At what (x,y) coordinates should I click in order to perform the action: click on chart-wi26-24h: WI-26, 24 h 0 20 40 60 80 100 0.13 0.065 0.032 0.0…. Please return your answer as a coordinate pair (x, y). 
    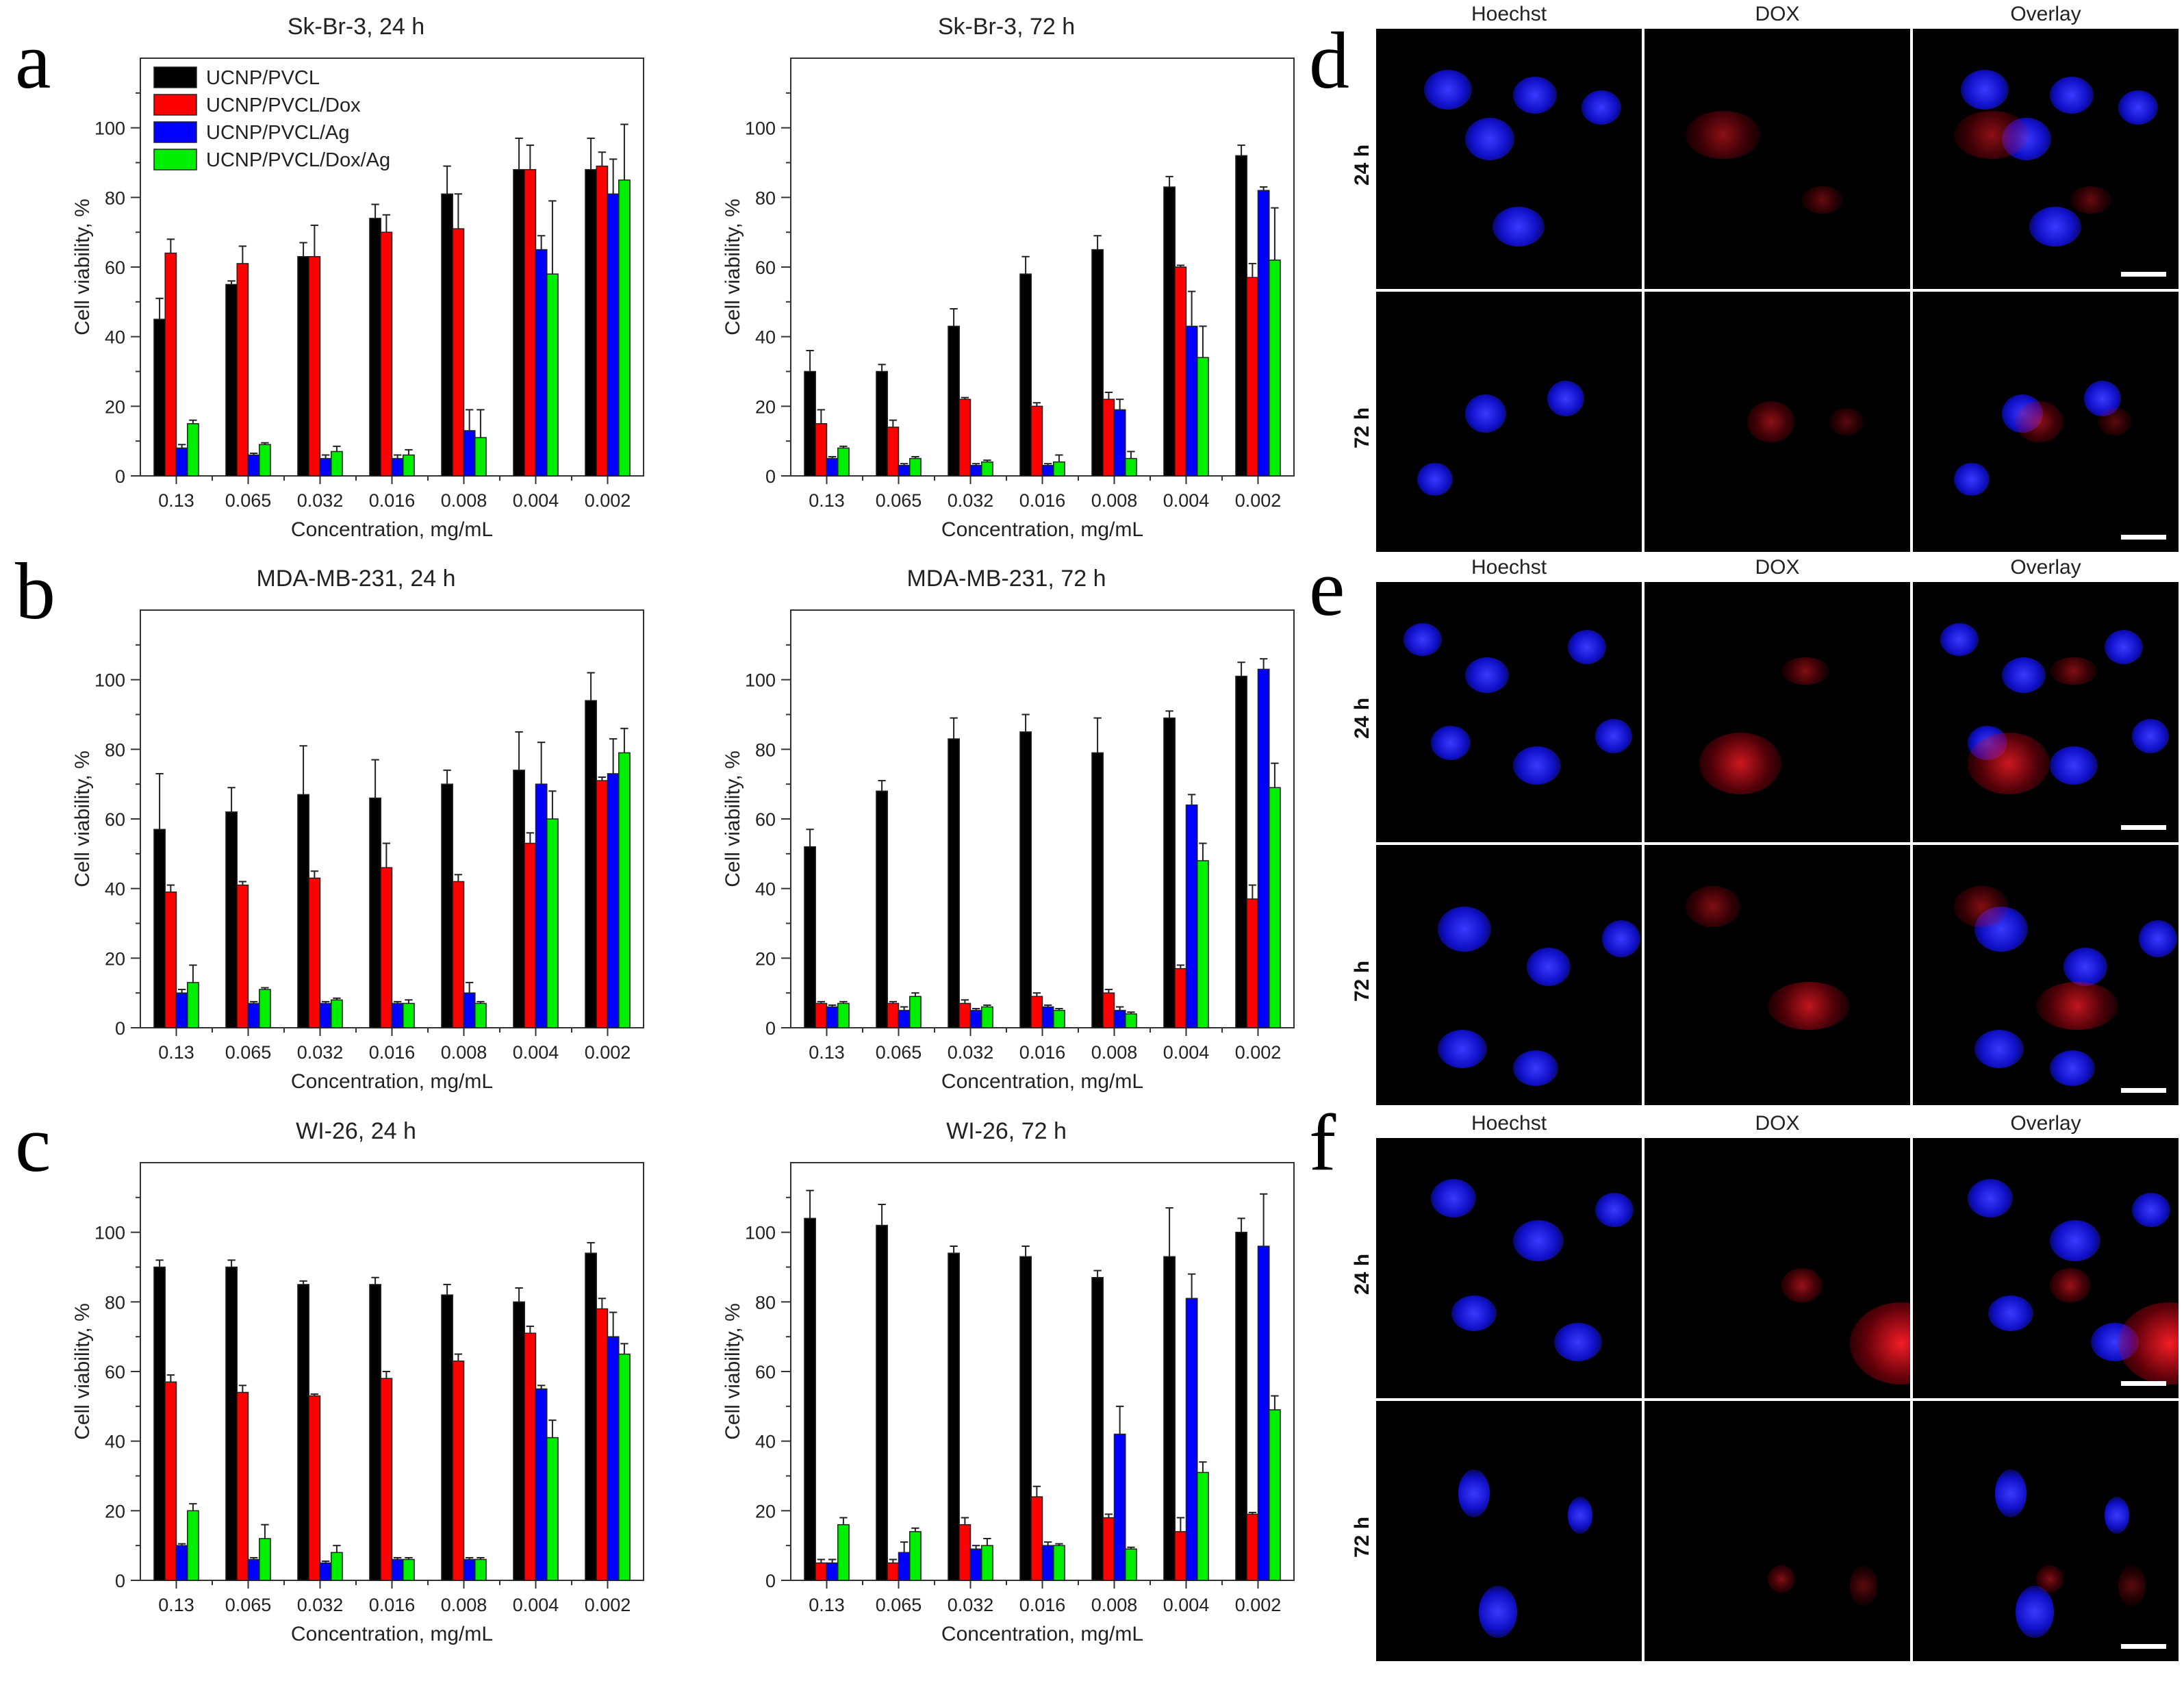
    Looking at the image, I should click on (356, 1385).